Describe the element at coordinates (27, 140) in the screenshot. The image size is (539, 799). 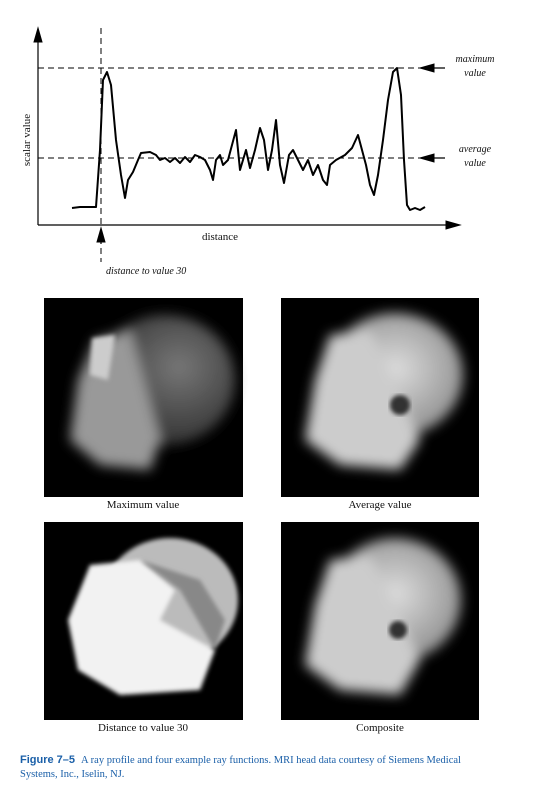
I see `y-axis-label: scalar value` at that location.